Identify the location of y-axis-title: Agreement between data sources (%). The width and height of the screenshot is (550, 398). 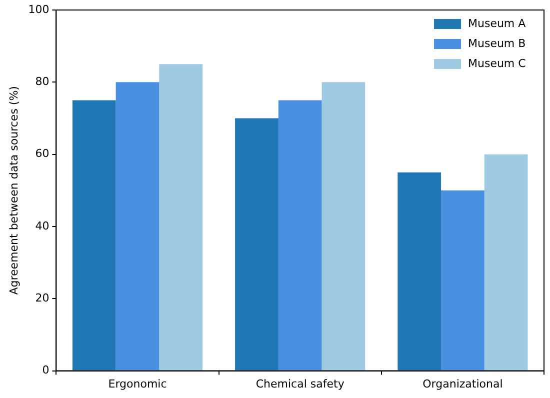
(13, 190).